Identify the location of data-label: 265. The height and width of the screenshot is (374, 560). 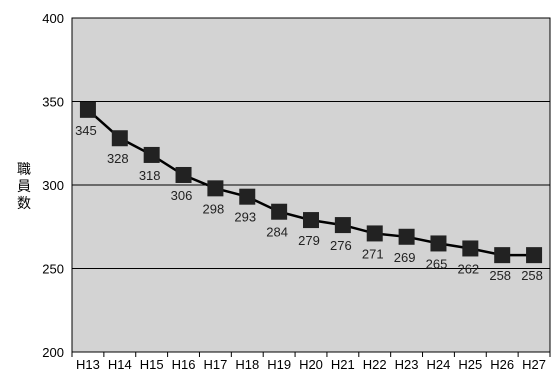
(437, 263).